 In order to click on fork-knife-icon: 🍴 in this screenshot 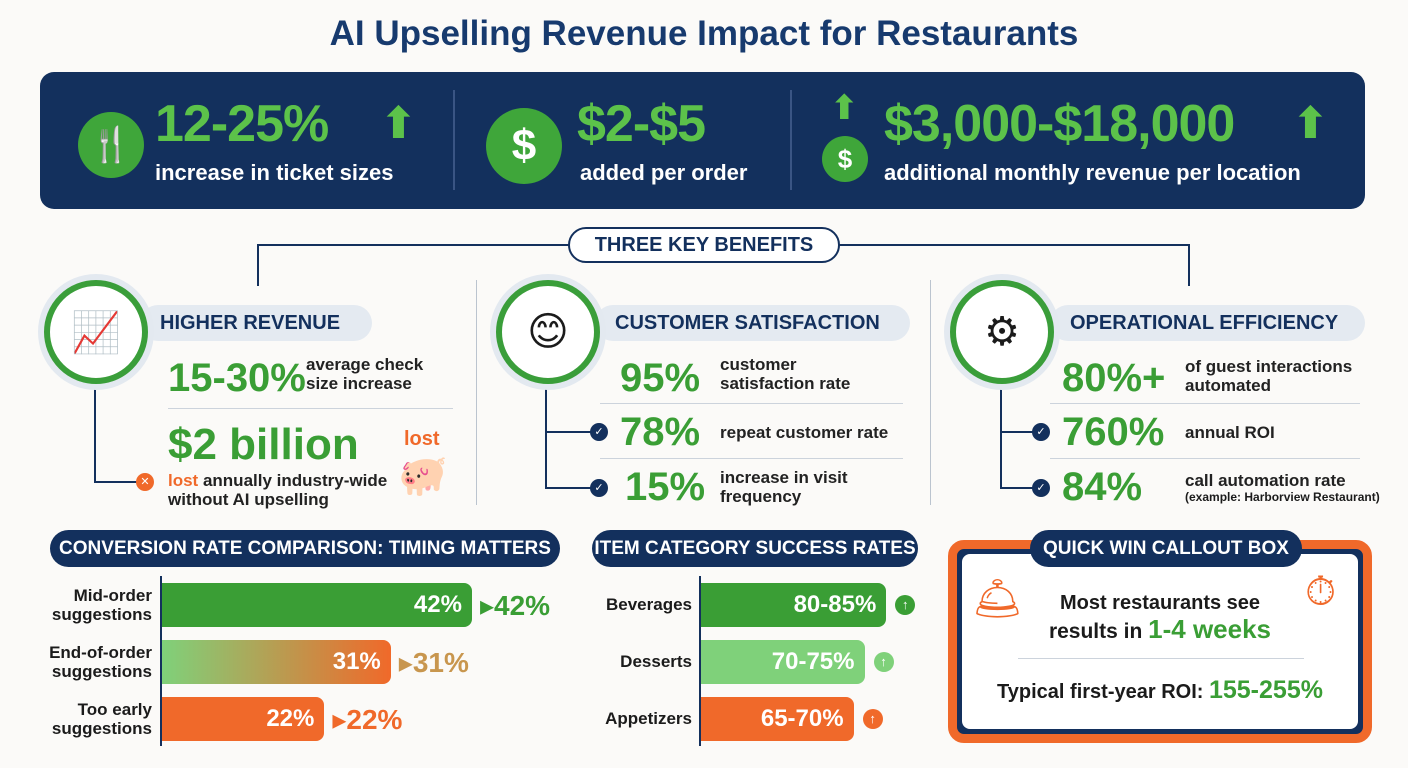, I will do `click(111, 145)`.